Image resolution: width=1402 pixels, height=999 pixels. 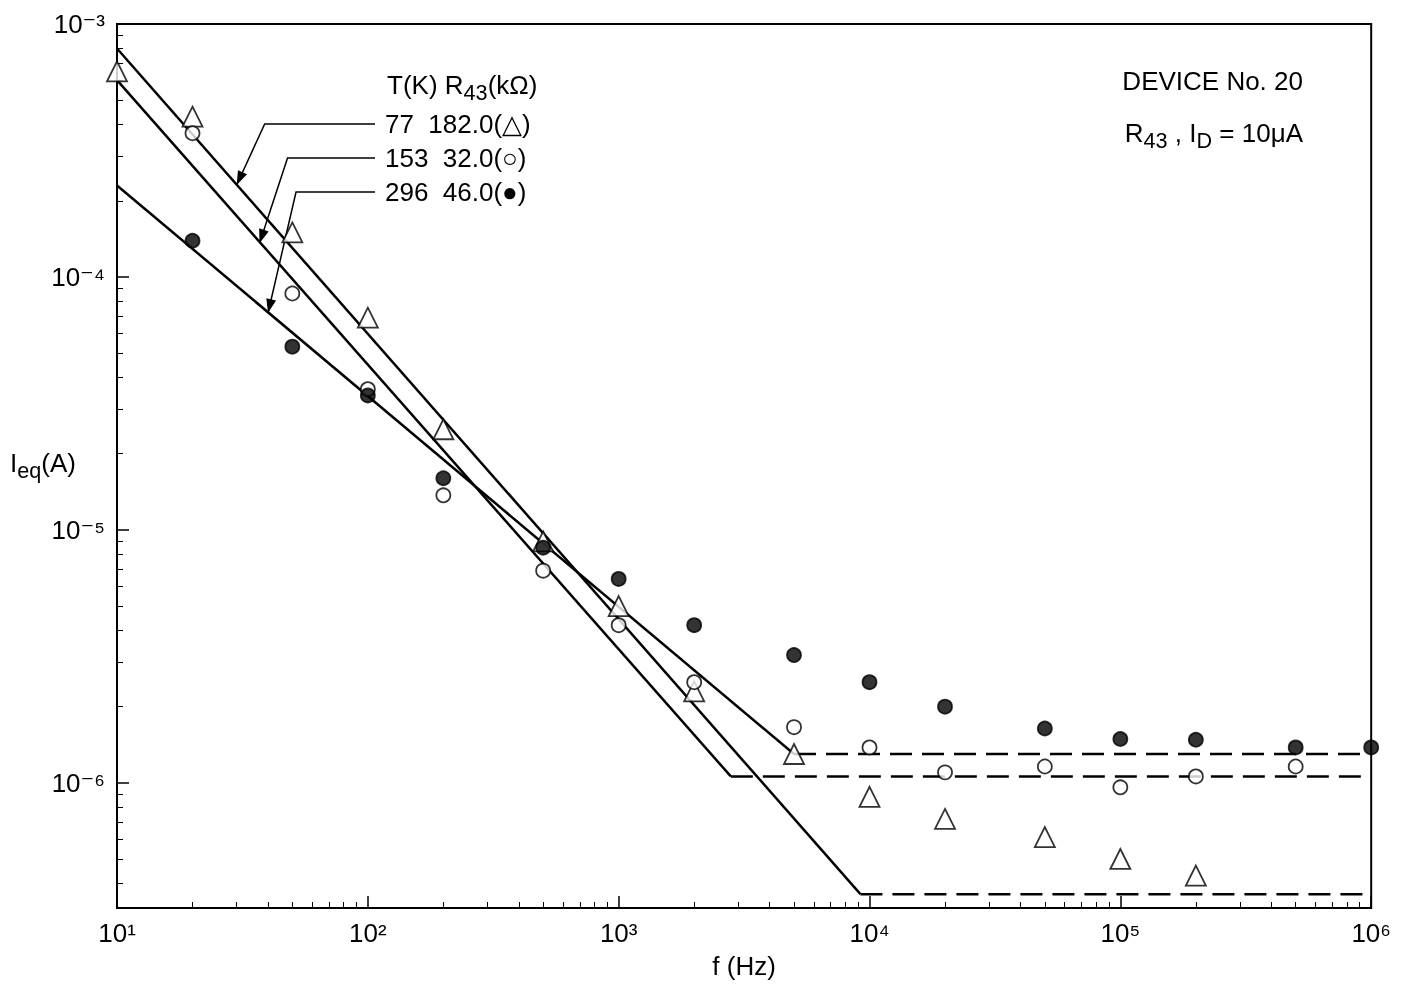 I want to click on y-tick-label: 10⁻³, so click(x=79, y=24).